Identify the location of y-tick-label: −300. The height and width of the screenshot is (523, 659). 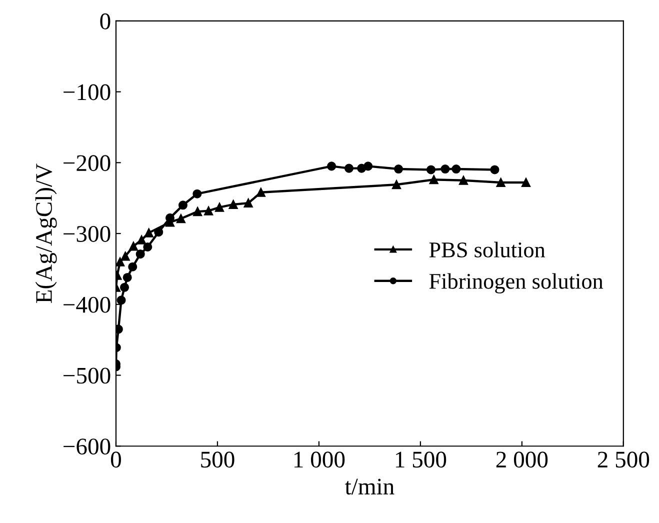
(87, 234).